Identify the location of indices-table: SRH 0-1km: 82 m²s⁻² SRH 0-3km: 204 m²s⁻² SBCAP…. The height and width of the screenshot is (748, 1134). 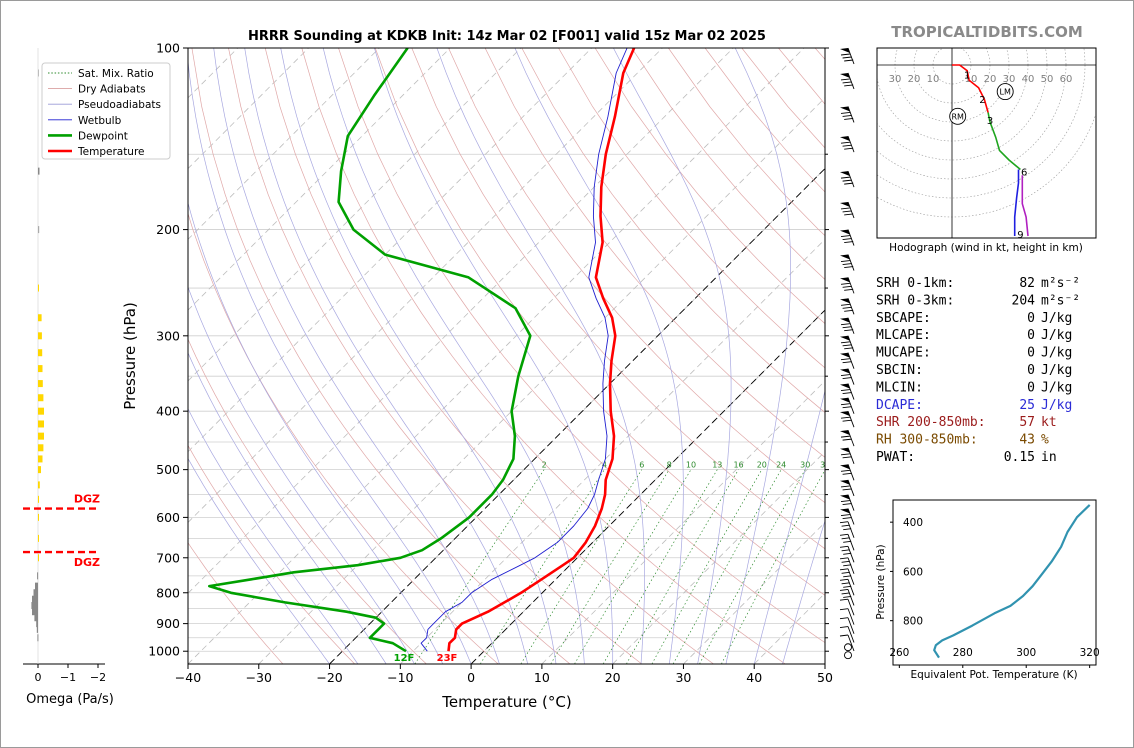
(978, 370).